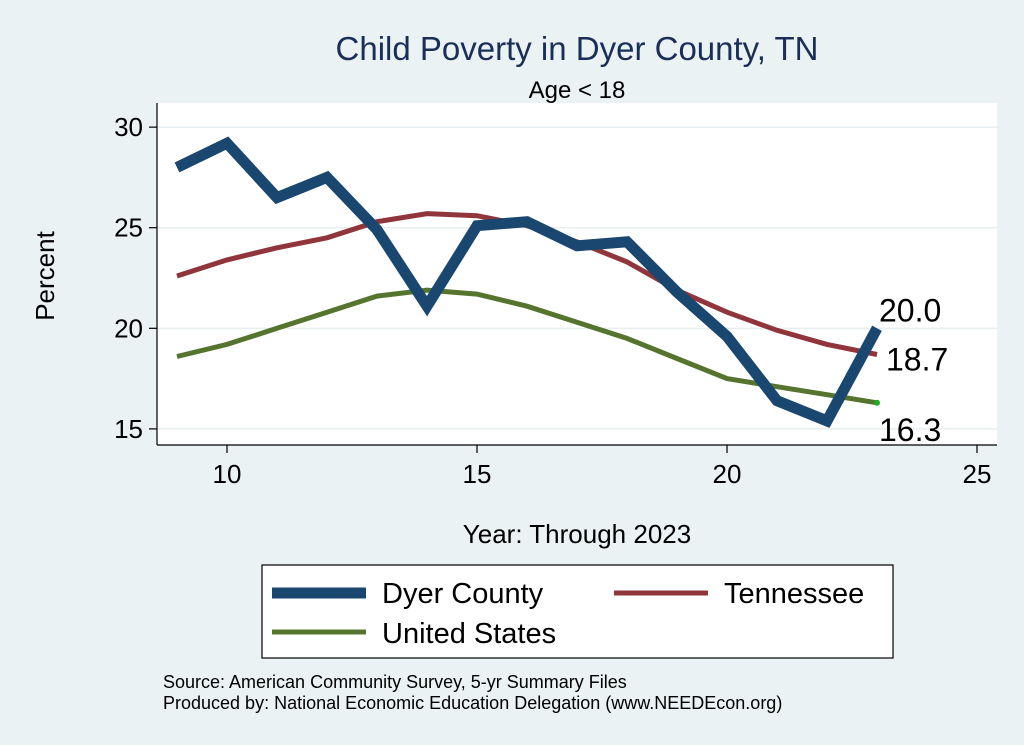 This screenshot has width=1024, height=745. I want to click on y-axis-title: Percent, so click(45, 275).